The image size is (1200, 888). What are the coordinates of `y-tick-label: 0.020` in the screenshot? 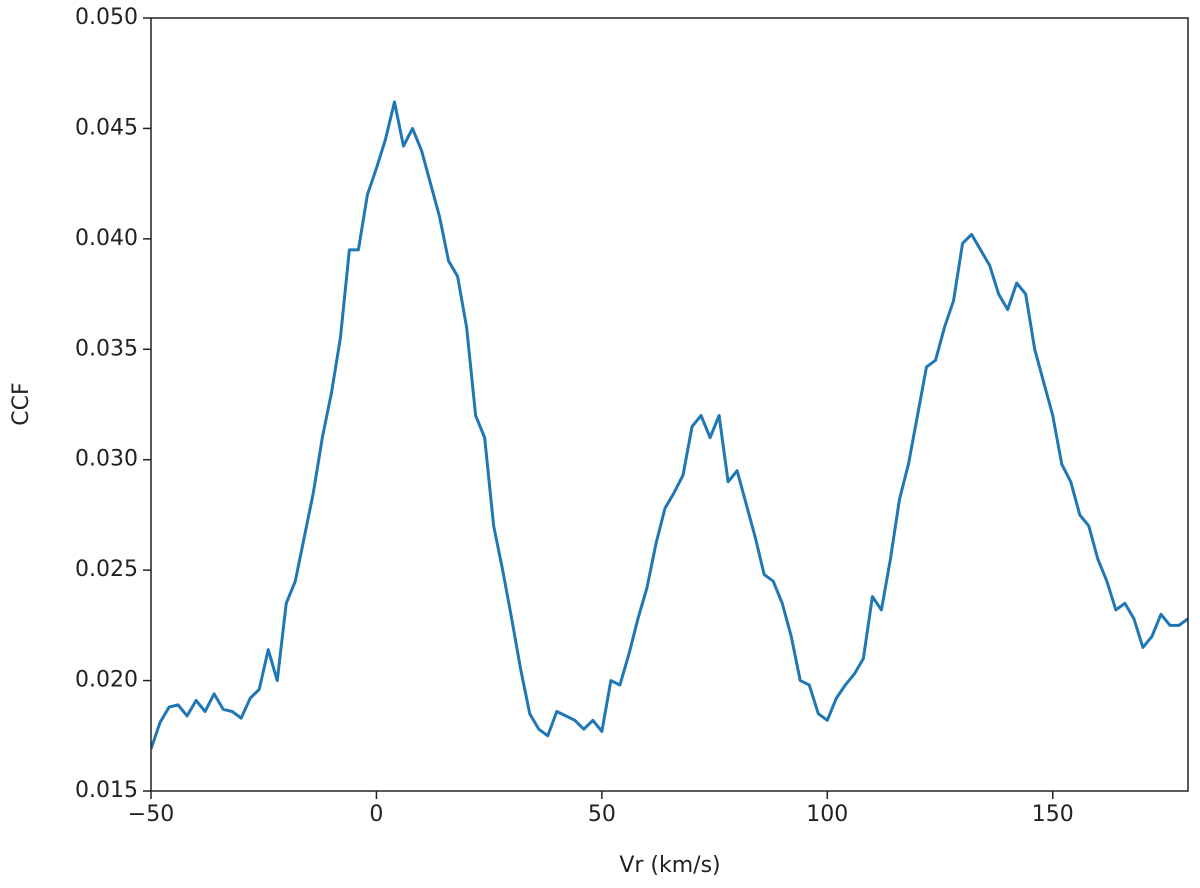 It's located at (106, 680).